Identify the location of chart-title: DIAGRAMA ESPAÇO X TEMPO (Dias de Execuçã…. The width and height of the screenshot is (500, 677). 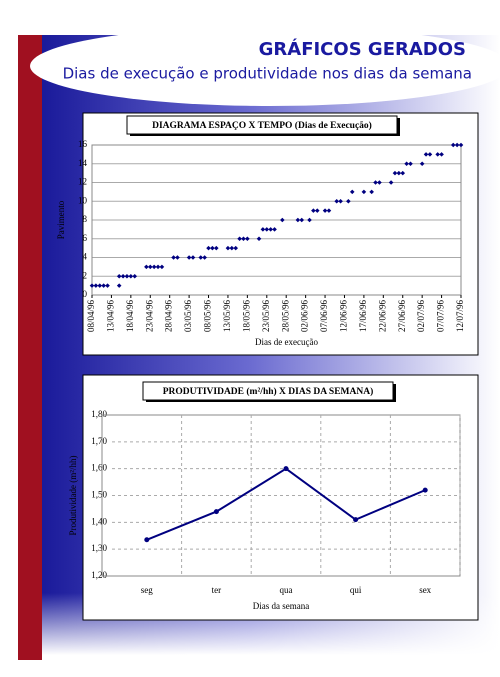
(262, 125).